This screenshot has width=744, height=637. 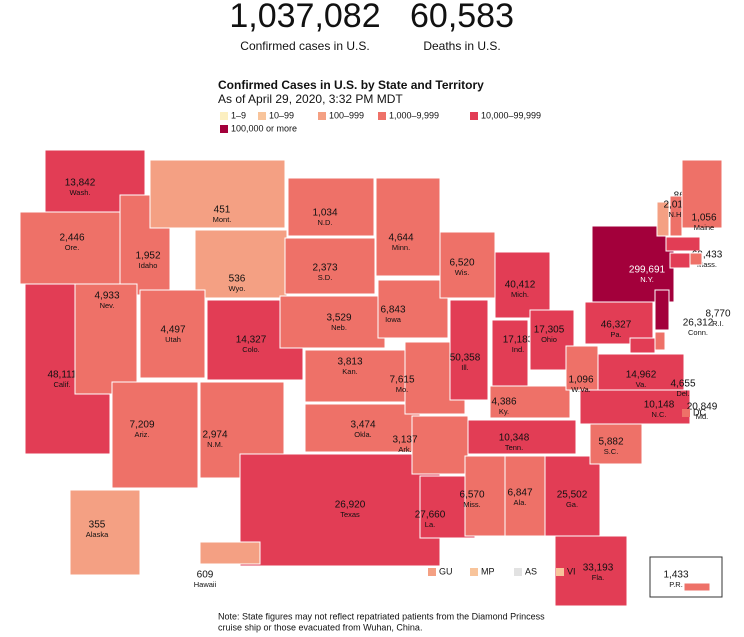 I want to click on state-value: 60,433, so click(x=707, y=255).